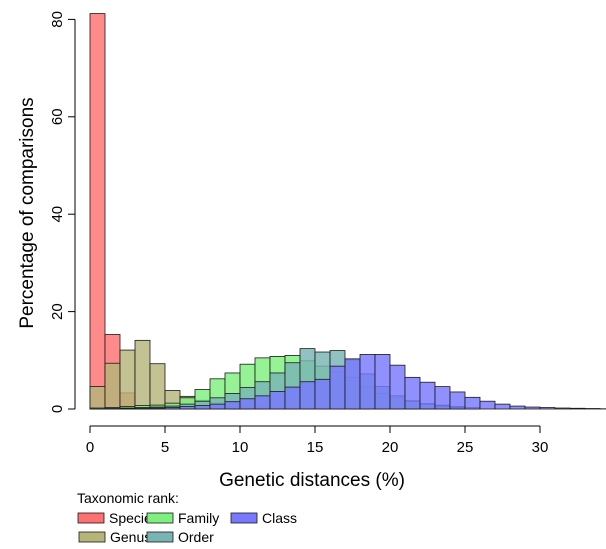 This screenshot has width=606, height=549. Describe the element at coordinates (244, 518) in the screenshot. I see `legend-swatch-class` at that location.